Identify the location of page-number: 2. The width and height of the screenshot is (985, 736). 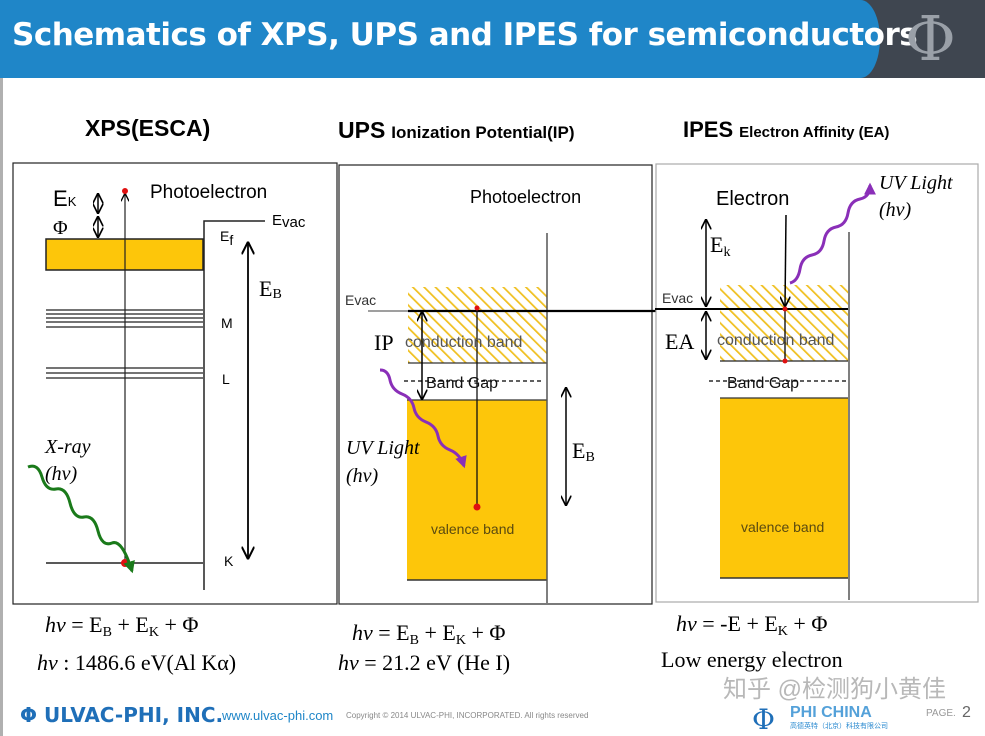
(966, 712).